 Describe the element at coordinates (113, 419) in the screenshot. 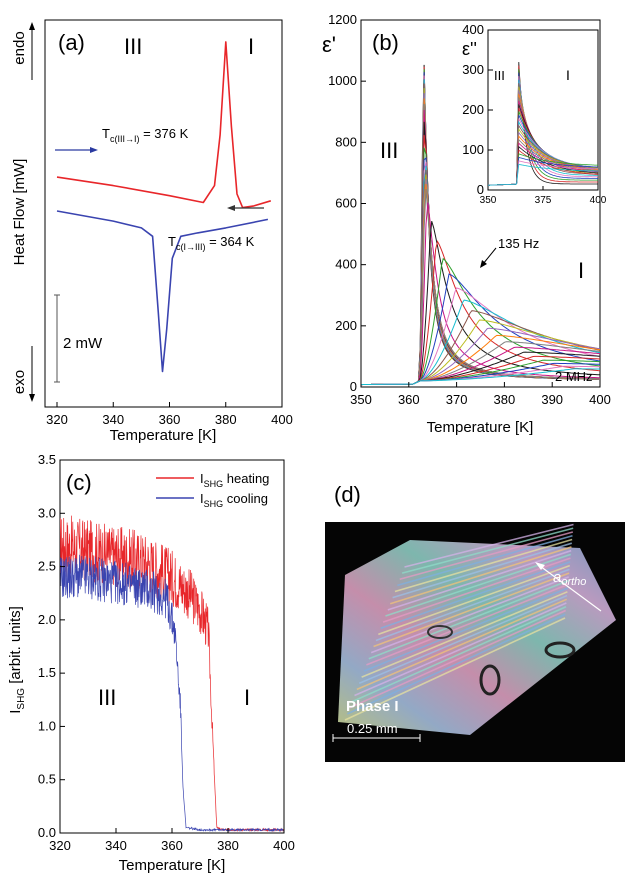

I see `panel-a-xtick-label: 340` at that location.